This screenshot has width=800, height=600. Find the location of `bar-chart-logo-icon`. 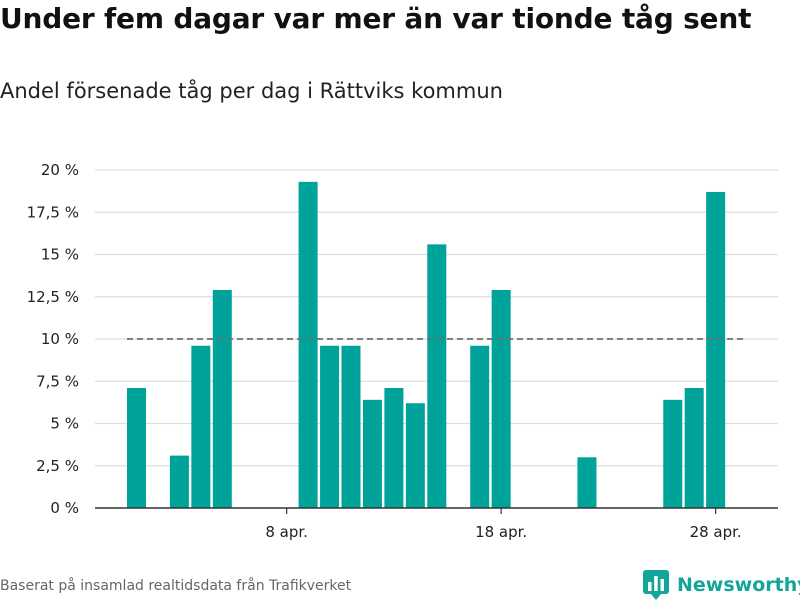

bar-chart-logo-icon is located at coordinates (656, 585).